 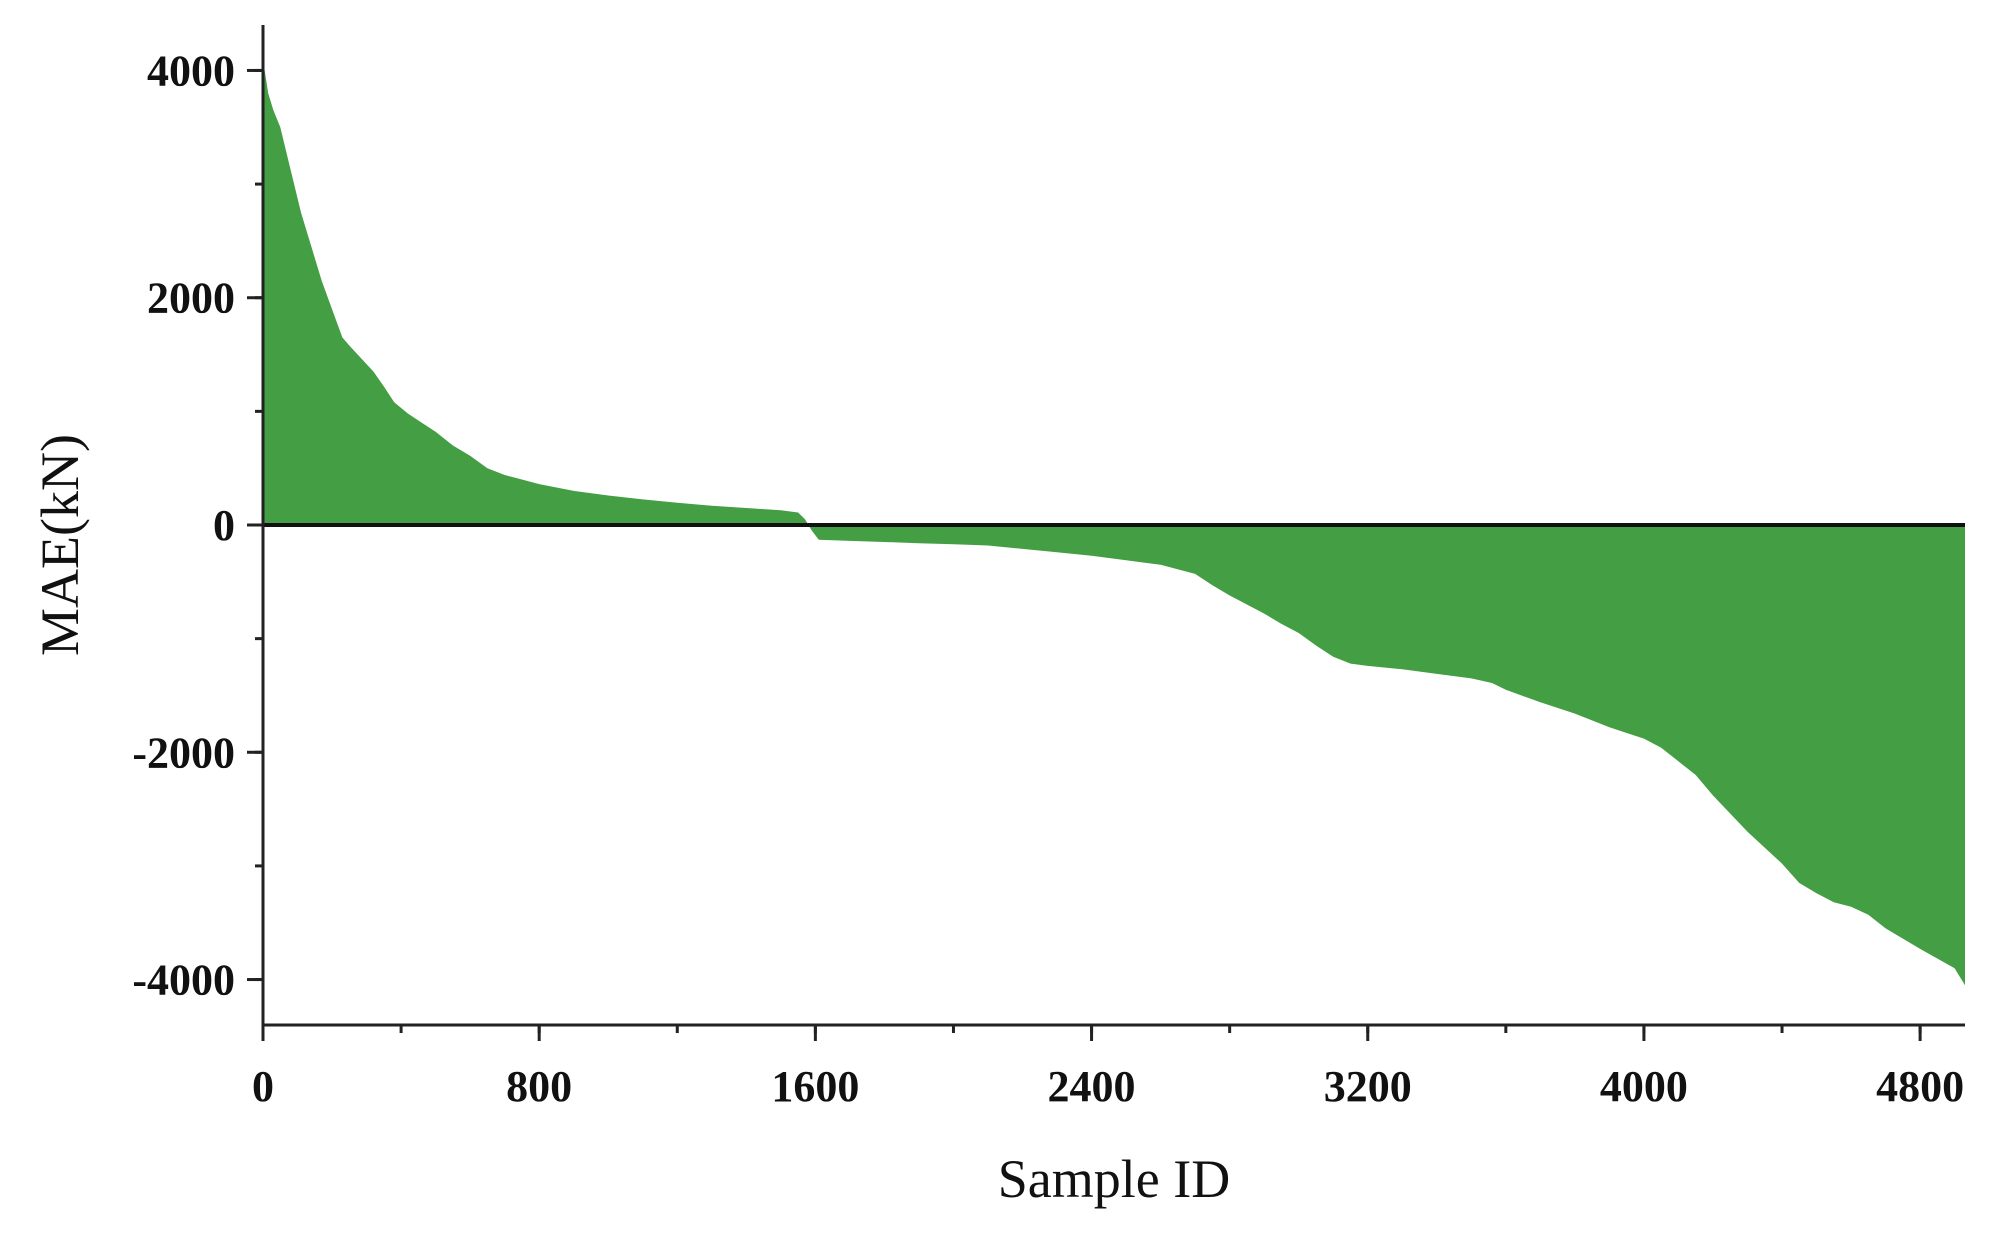 I want to click on y-tick-label: 0, so click(x=224, y=525).